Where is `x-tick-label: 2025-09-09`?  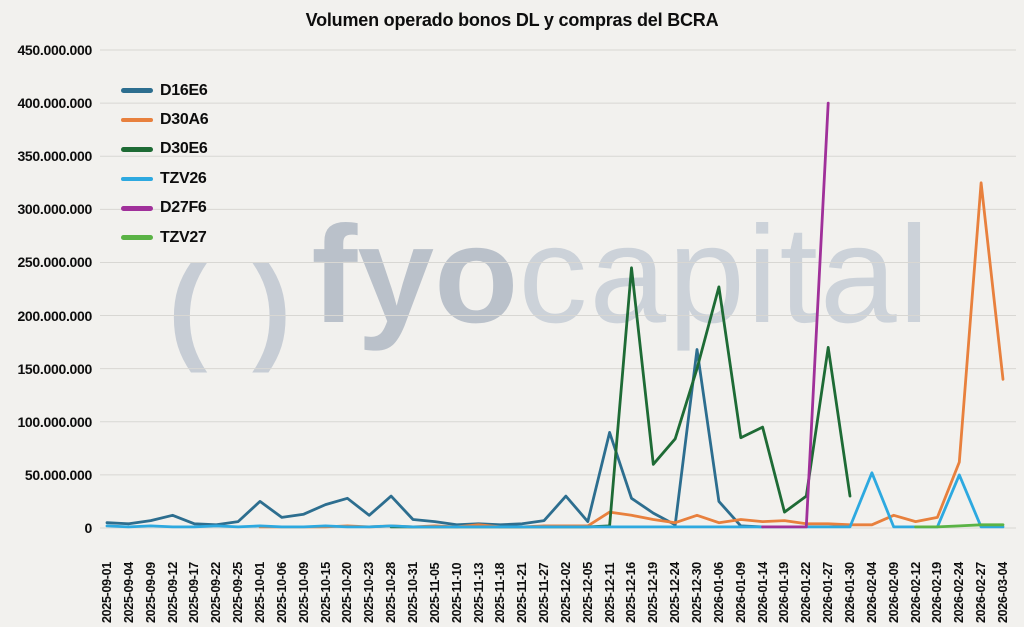
x-tick-label: 2025-09-09 is located at coordinates (150, 592).